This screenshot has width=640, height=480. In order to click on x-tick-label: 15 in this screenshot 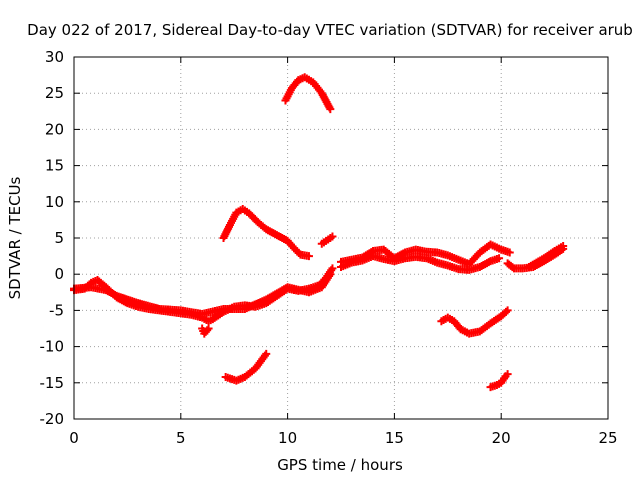, I will do `click(394, 438)`.